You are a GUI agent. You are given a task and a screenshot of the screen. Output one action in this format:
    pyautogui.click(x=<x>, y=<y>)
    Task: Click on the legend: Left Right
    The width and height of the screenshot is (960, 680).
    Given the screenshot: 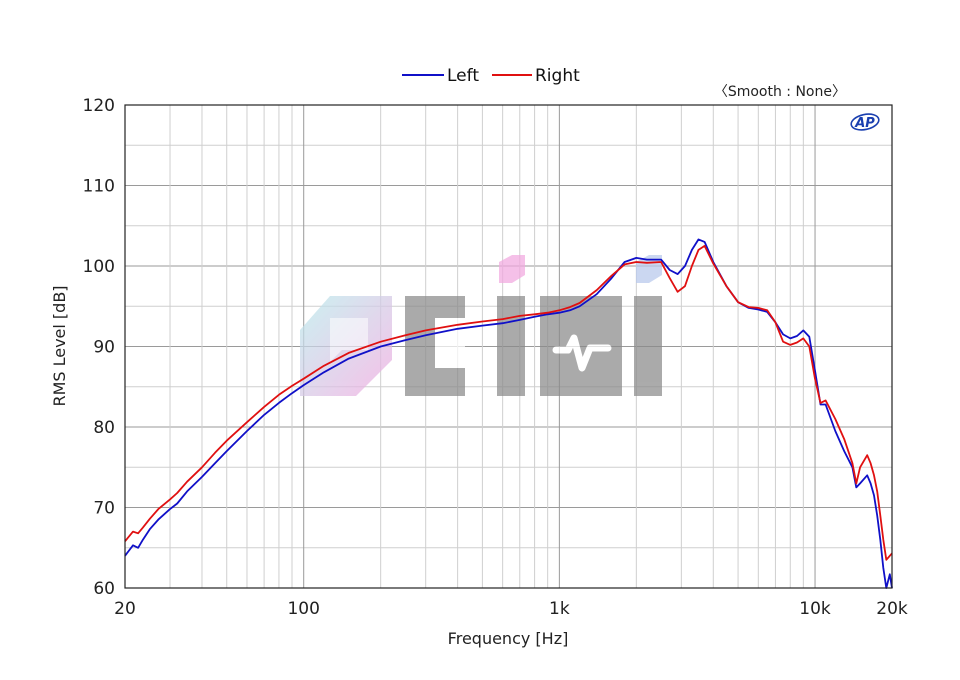 What is the action you would take?
    pyautogui.click(x=491, y=76)
    